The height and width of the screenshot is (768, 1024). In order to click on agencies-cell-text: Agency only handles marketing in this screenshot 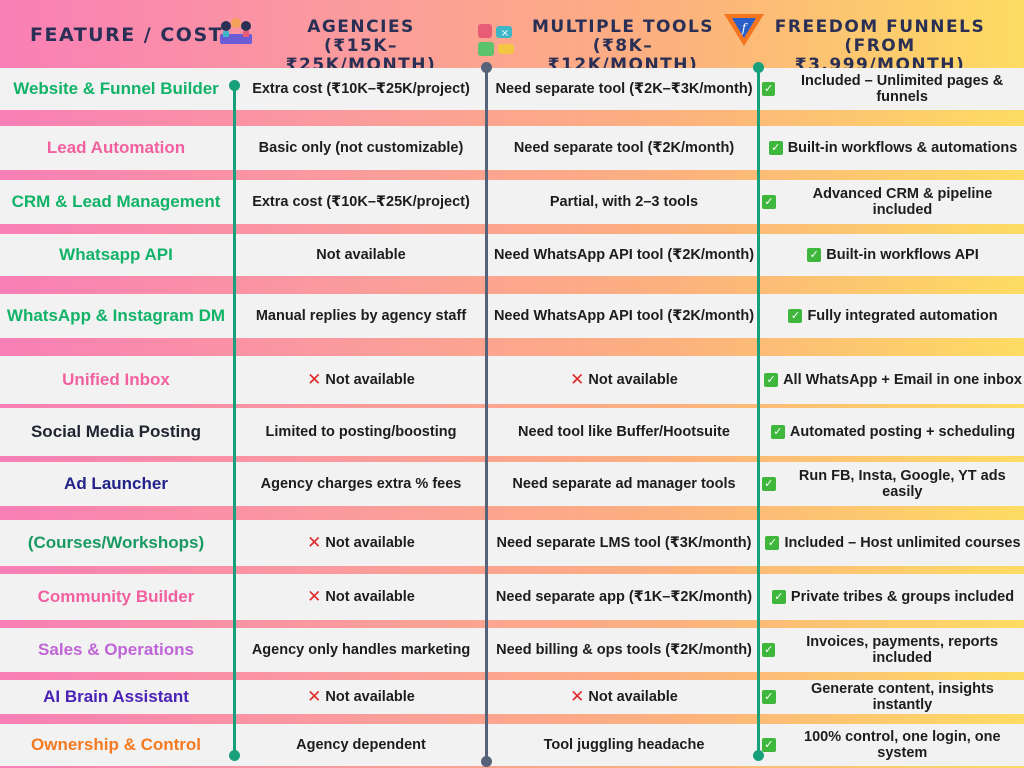, I will do `click(361, 650)`.